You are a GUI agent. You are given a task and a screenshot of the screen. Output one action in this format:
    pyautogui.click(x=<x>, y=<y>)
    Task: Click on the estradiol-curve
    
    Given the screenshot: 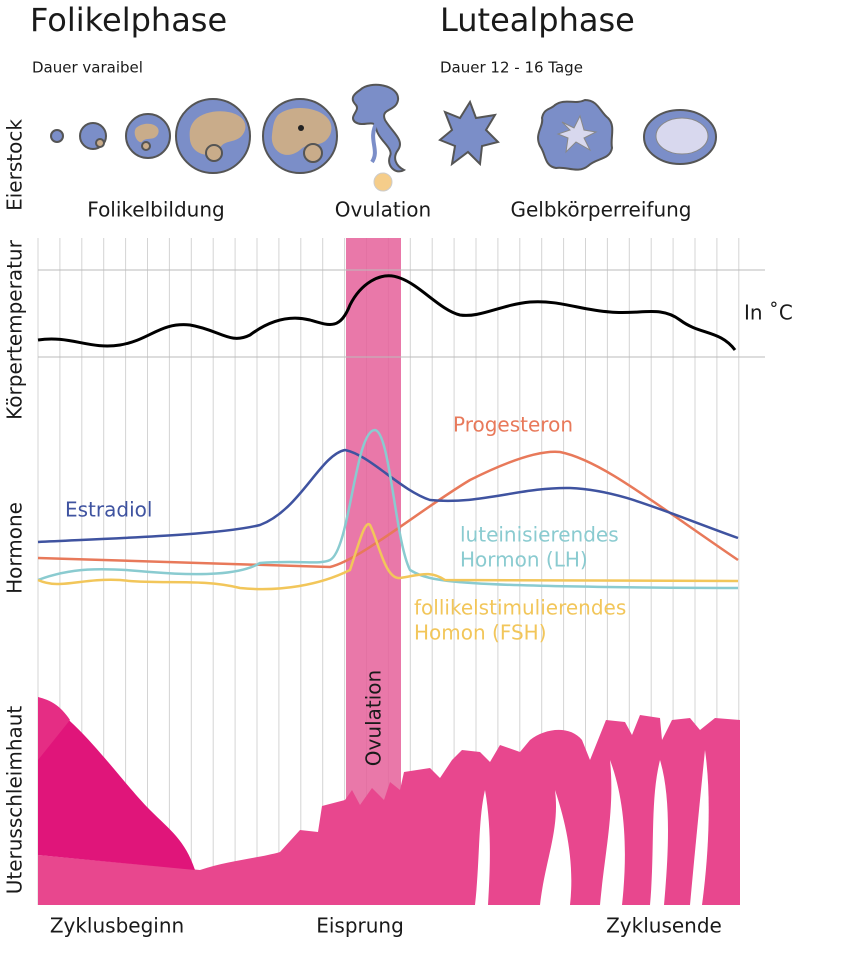 What is the action you would take?
    pyautogui.click(x=388, y=496)
    